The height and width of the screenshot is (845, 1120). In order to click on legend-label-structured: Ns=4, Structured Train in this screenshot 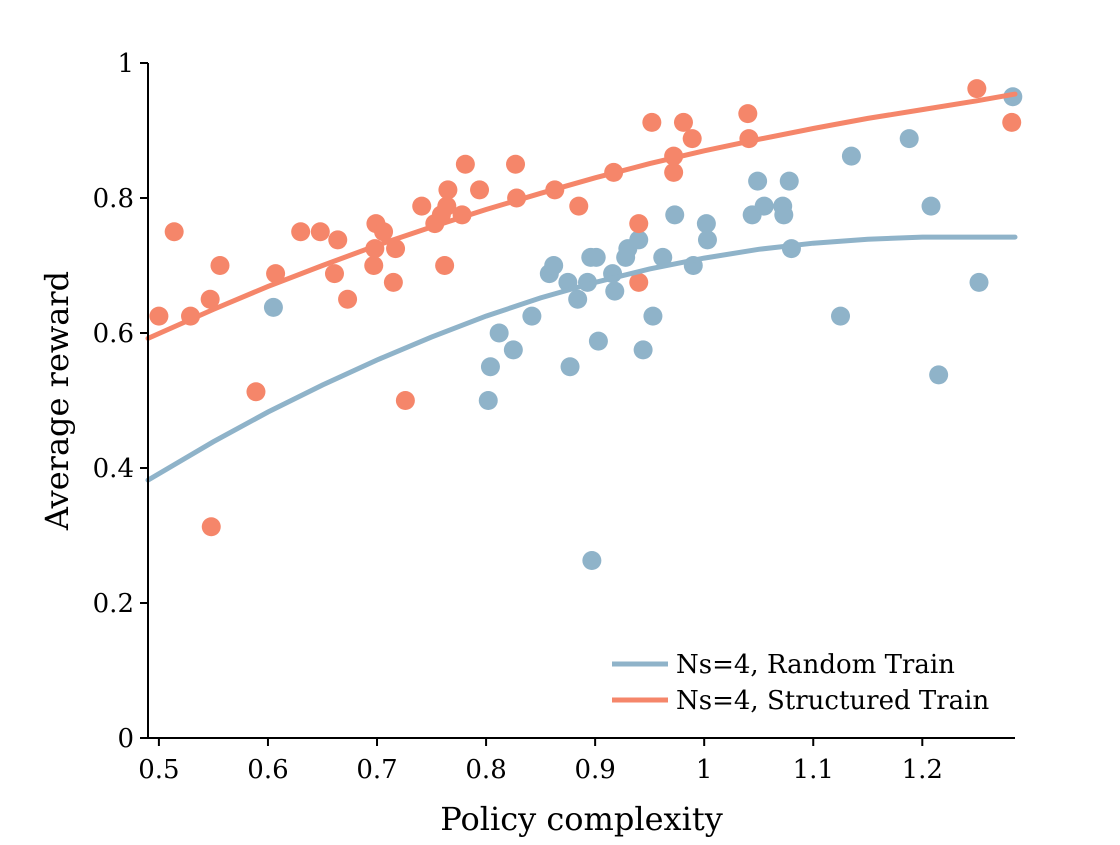, I will do `click(832, 701)`.